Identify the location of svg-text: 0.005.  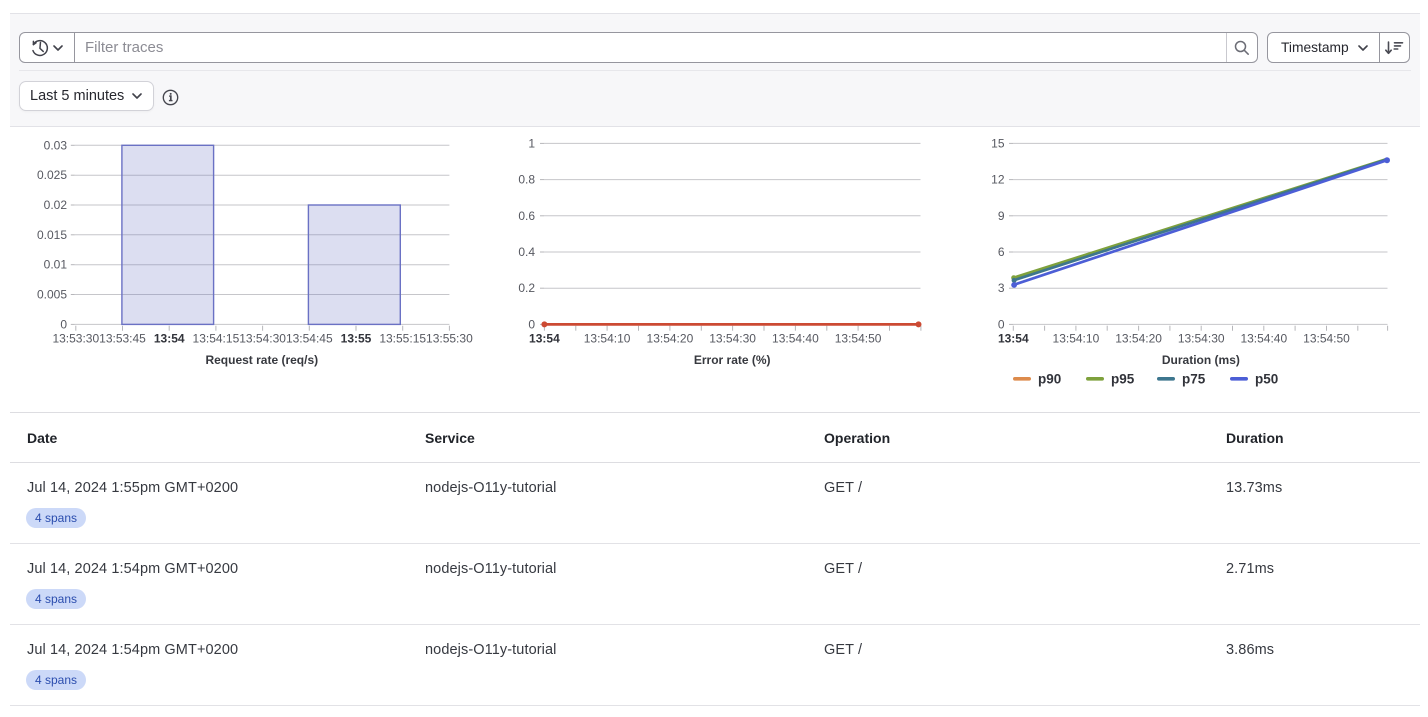
(52, 295).